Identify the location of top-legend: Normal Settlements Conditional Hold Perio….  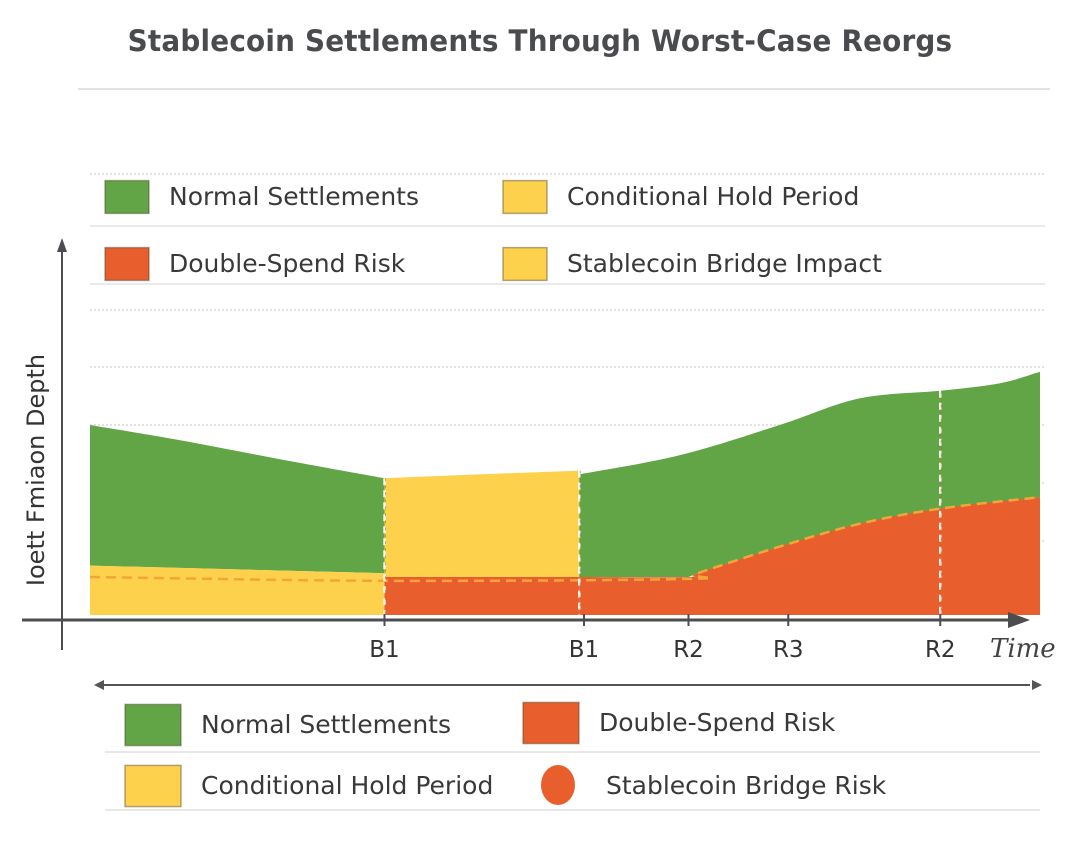
(493, 230).